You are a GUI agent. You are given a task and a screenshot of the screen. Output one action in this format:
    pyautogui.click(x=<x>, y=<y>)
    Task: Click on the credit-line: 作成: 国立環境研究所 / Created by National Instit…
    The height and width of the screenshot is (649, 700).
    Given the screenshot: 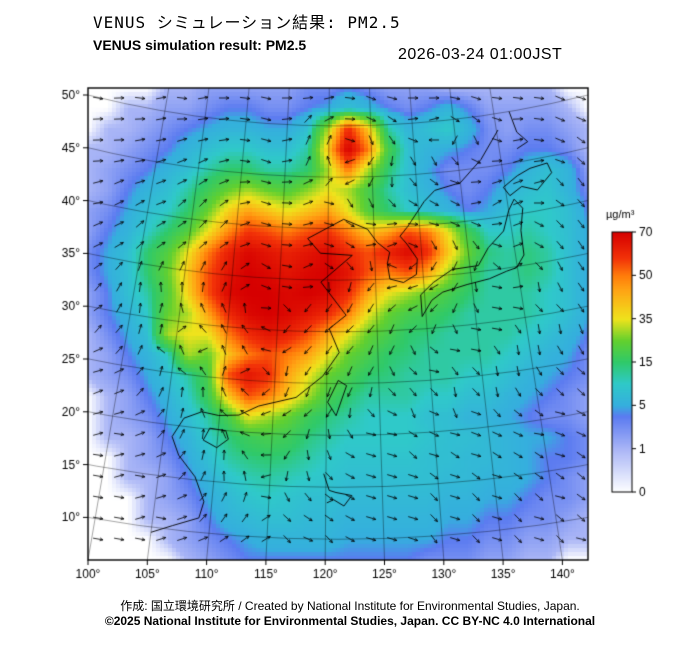 What is the action you would take?
    pyautogui.click(x=350, y=606)
    